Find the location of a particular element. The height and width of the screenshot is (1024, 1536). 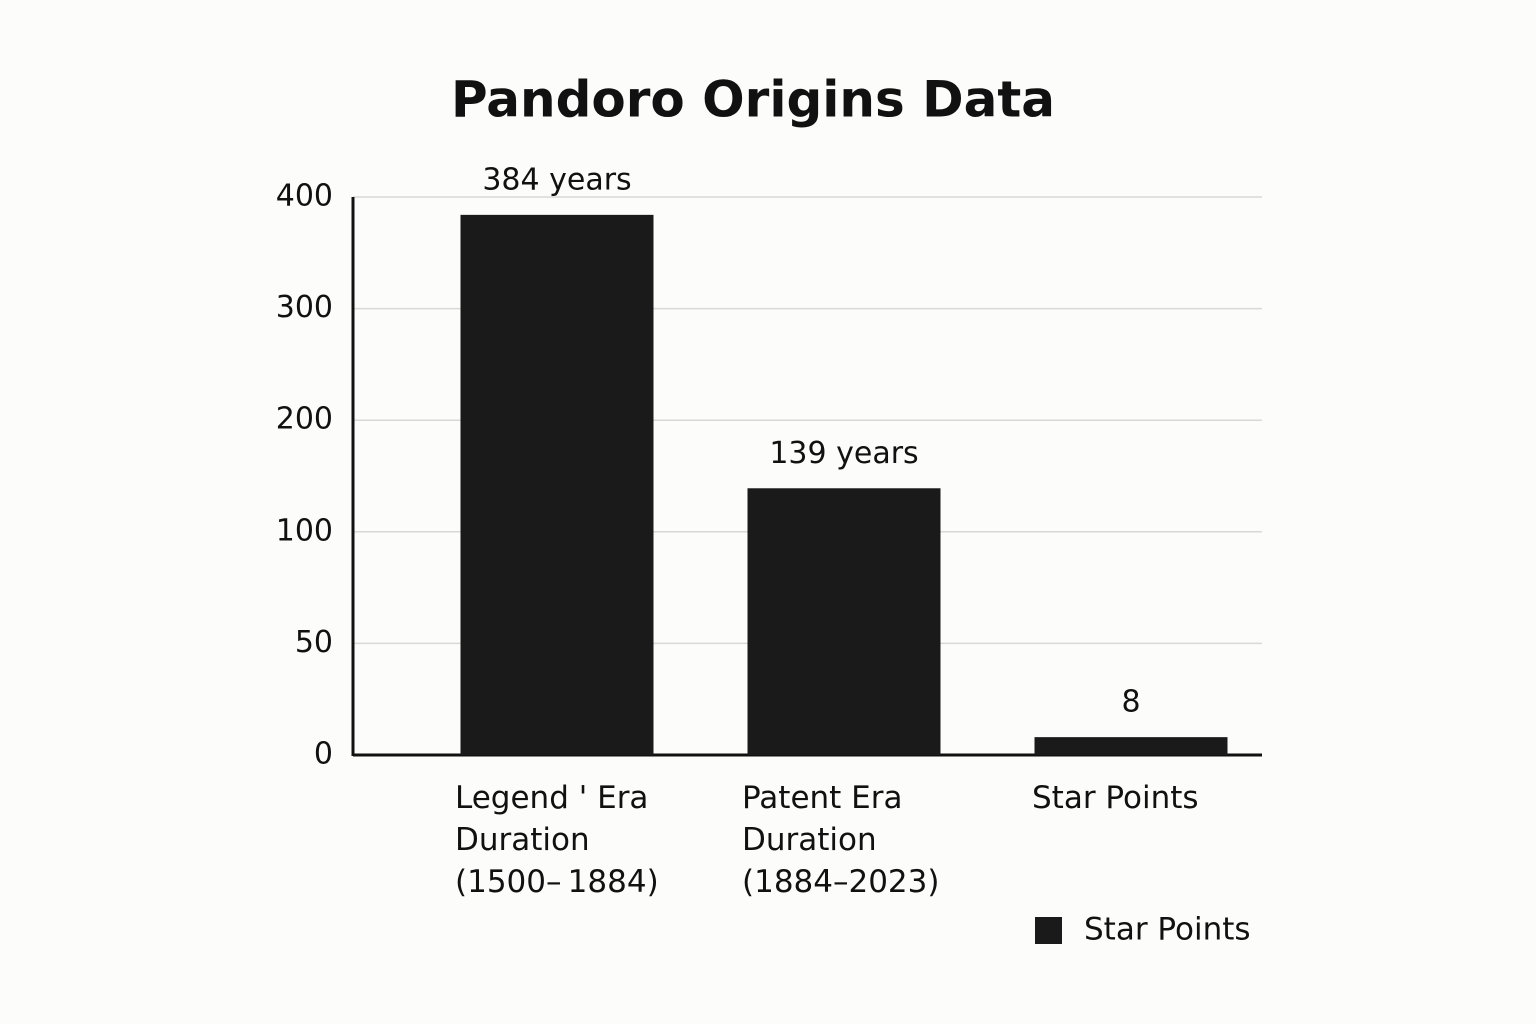

value-label: 139 years is located at coordinates (843, 453).